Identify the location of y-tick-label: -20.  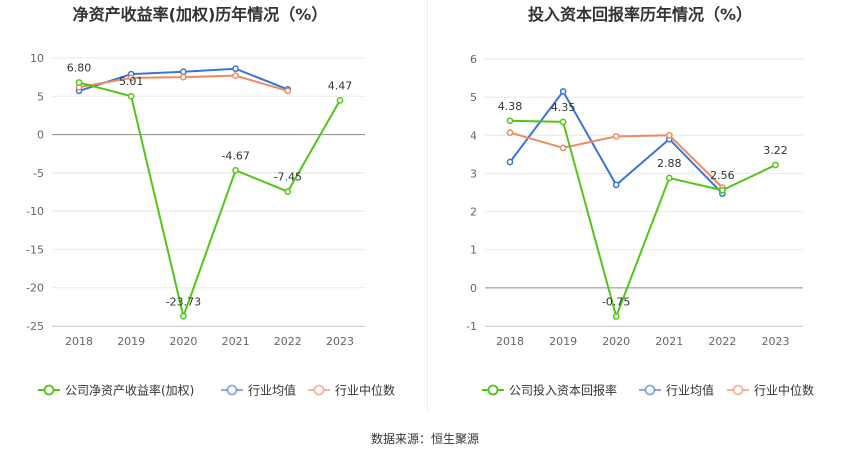
(35, 288).